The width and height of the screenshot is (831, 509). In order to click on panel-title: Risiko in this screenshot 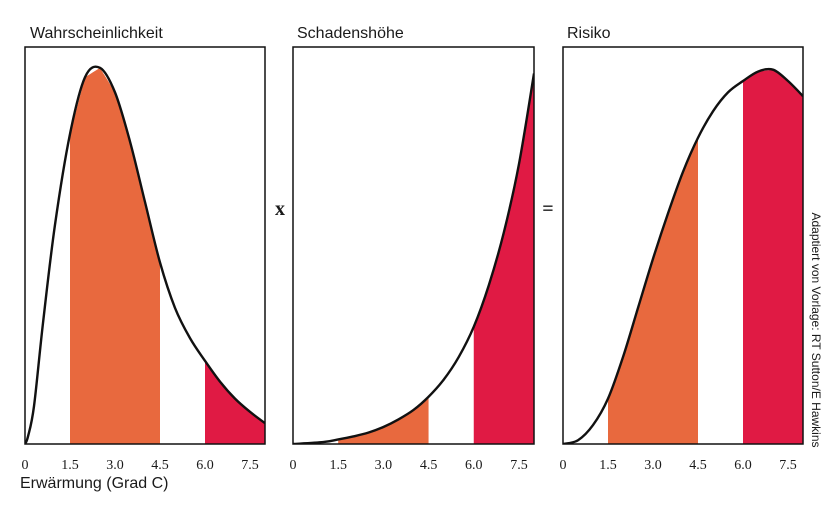, I will do `click(589, 33)`.